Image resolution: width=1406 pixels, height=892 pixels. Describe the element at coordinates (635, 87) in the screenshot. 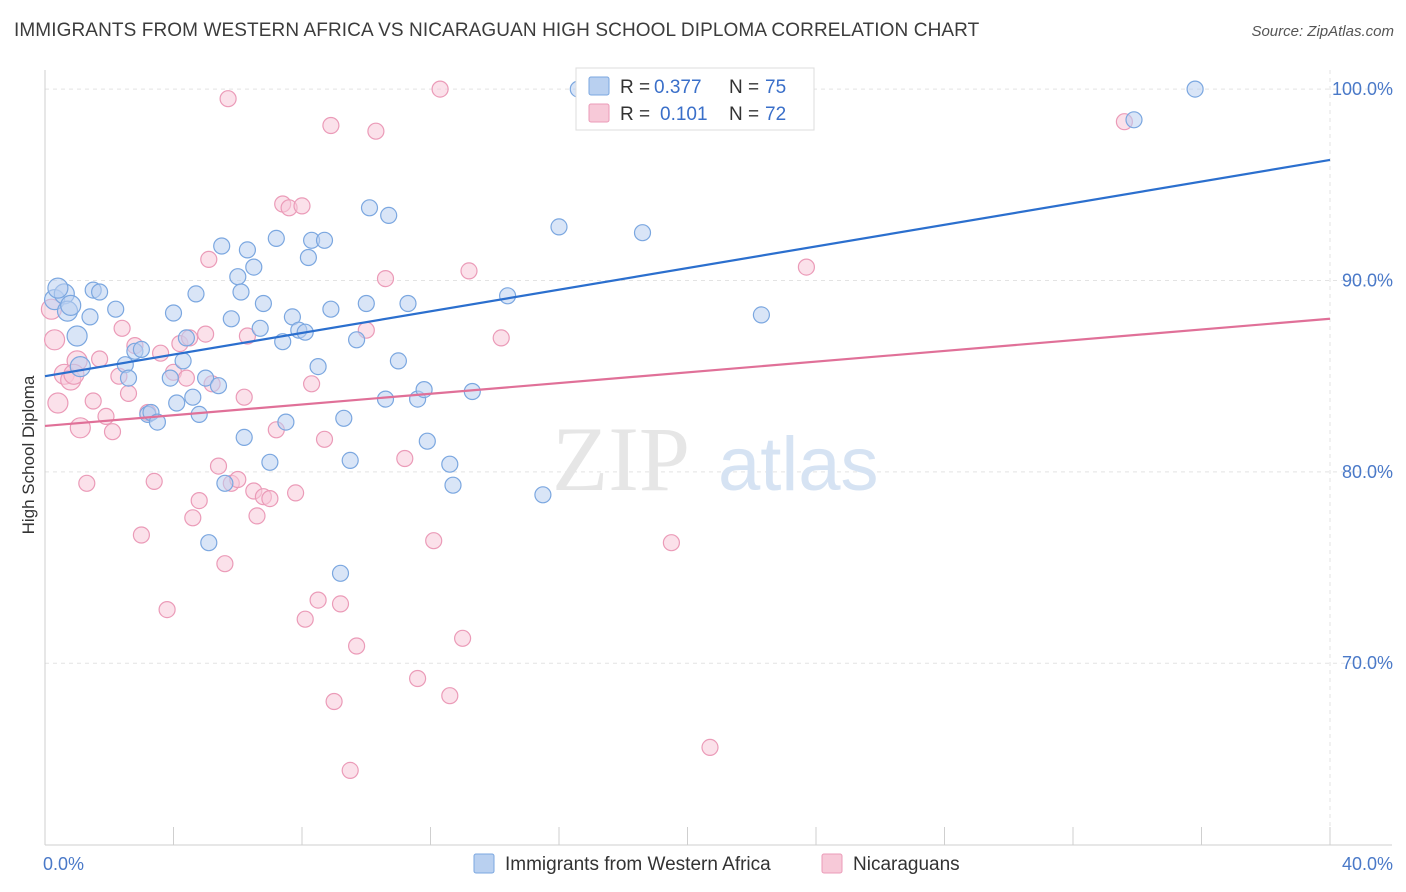

I see `legend-r-label-blue: R =` at that location.